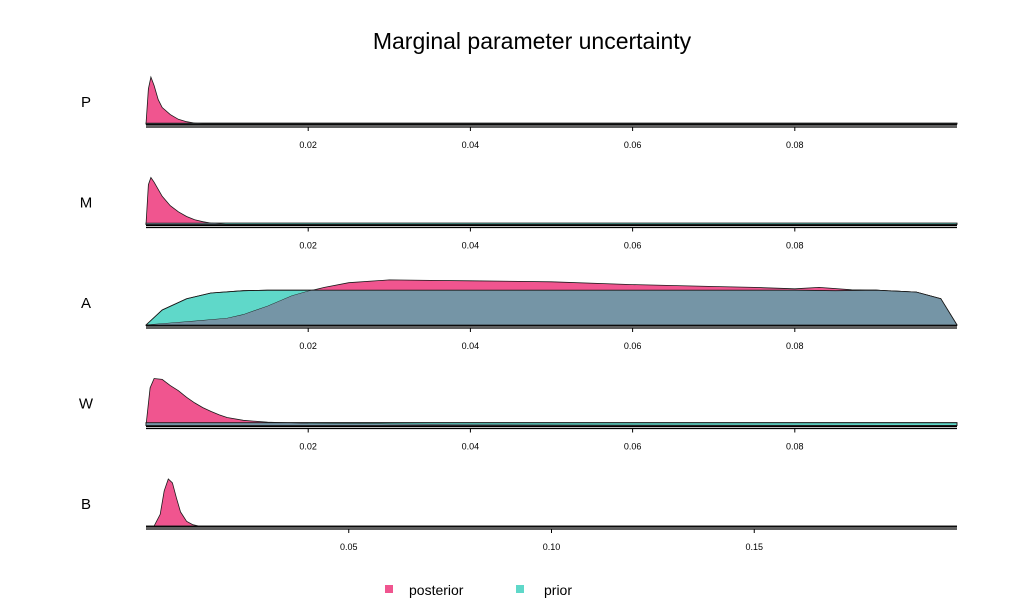  Describe the element at coordinates (552, 547) in the screenshot. I see `x-tick-label: 0.10` at that location.